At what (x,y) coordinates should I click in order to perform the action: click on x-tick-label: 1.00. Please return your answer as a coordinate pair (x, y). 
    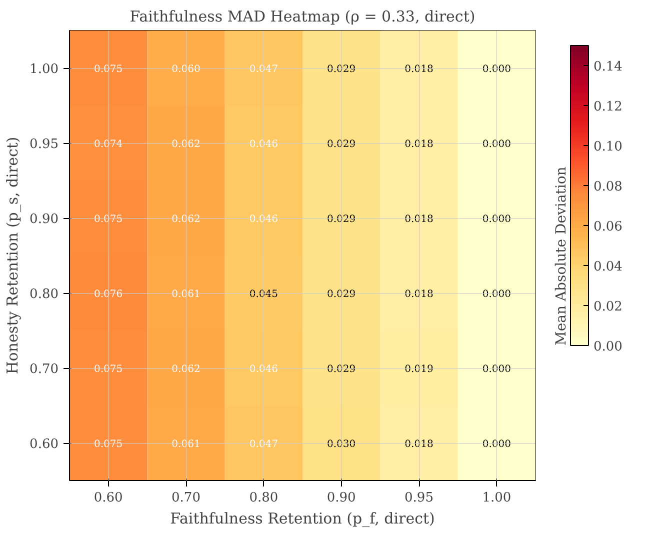
    Looking at the image, I should click on (497, 498).